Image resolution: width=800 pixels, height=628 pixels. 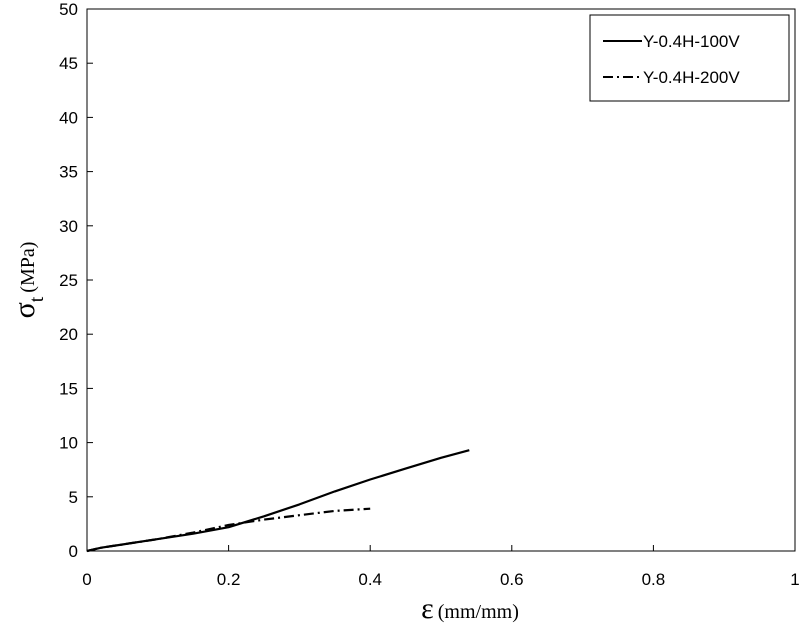 I want to click on x-axis-symbol: ε, so click(x=427, y=608).